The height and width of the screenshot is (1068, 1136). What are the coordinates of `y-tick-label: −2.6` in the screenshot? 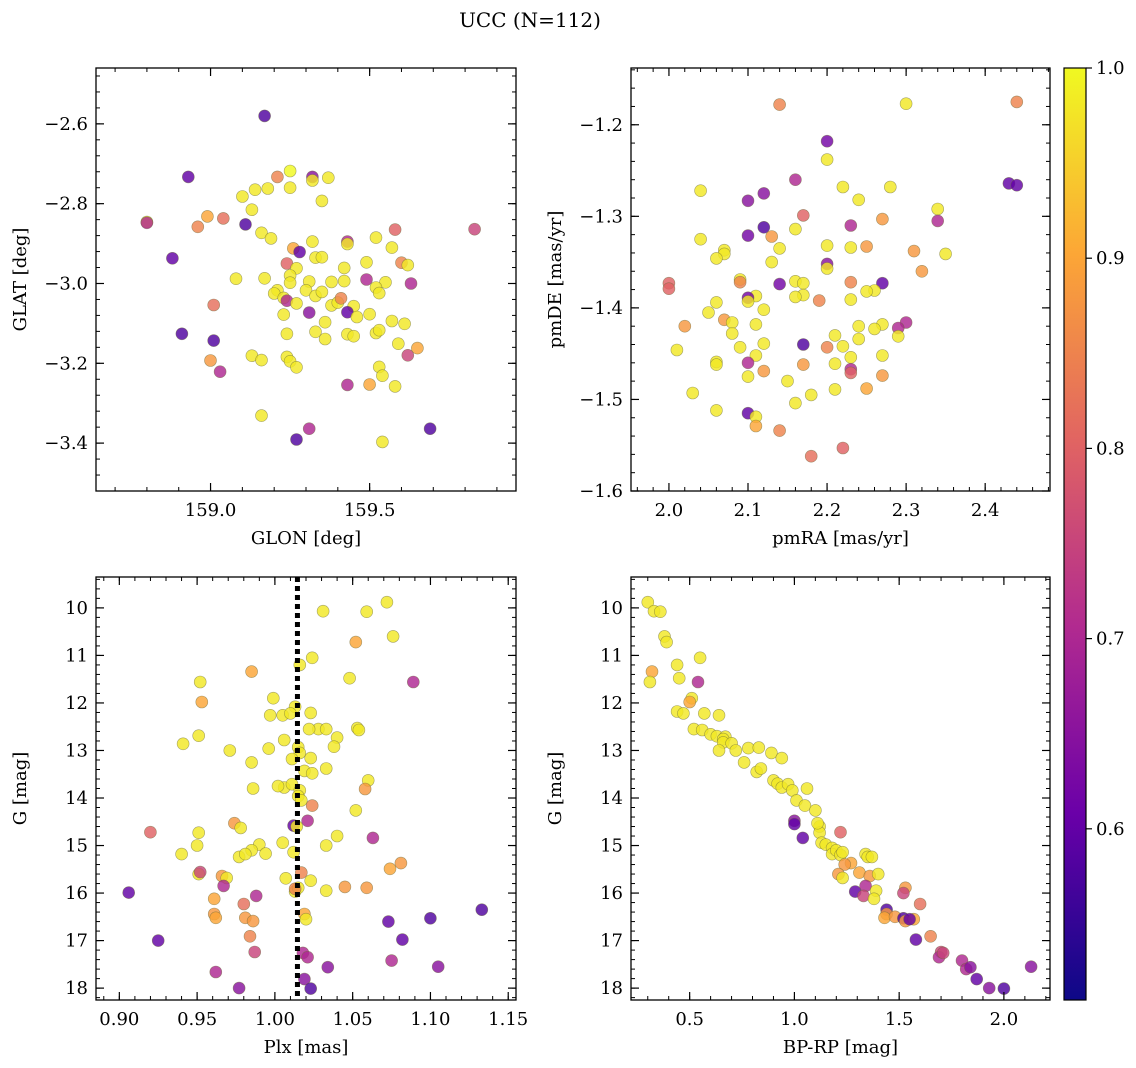 It's located at (66, 124).